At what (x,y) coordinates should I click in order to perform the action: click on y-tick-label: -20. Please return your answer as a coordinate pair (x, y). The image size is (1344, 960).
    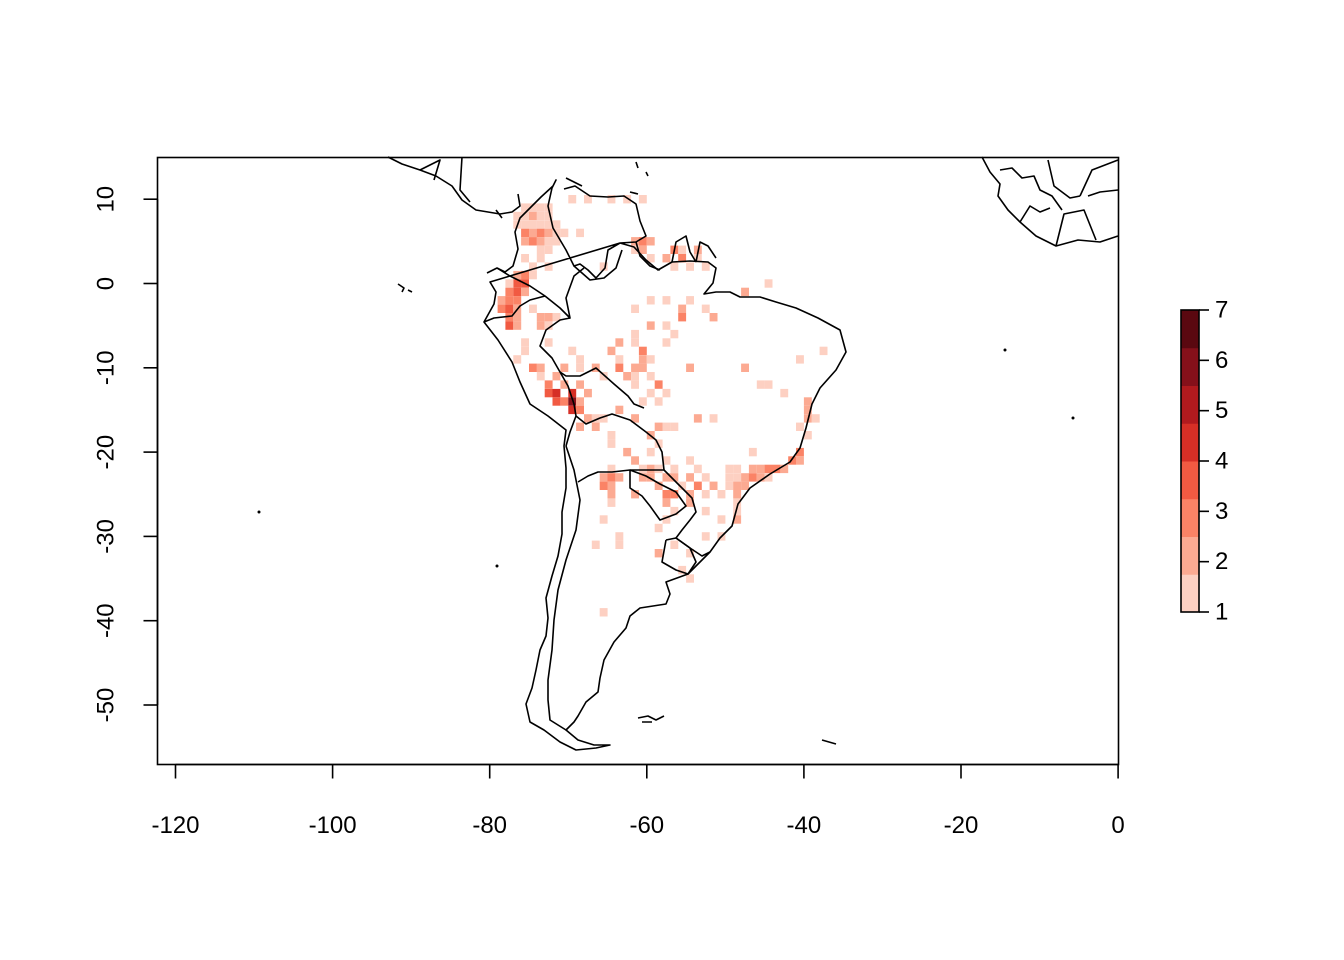
    Looking at the image, I should click on (106, 452).